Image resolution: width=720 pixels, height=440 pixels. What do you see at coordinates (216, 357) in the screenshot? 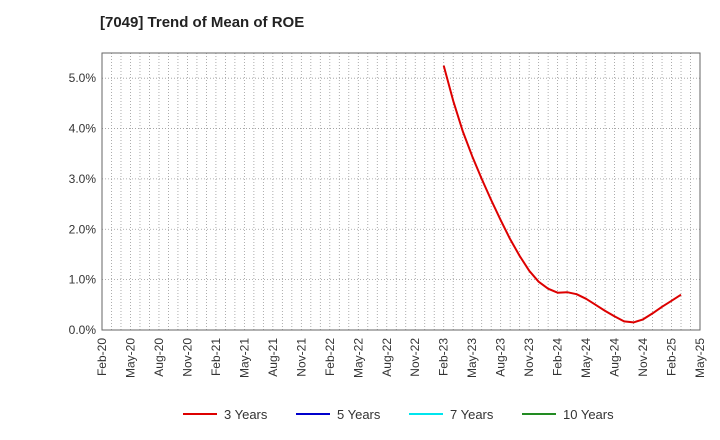
I see `x-tick-label: Feb-21` at bounding box center [216, 357].